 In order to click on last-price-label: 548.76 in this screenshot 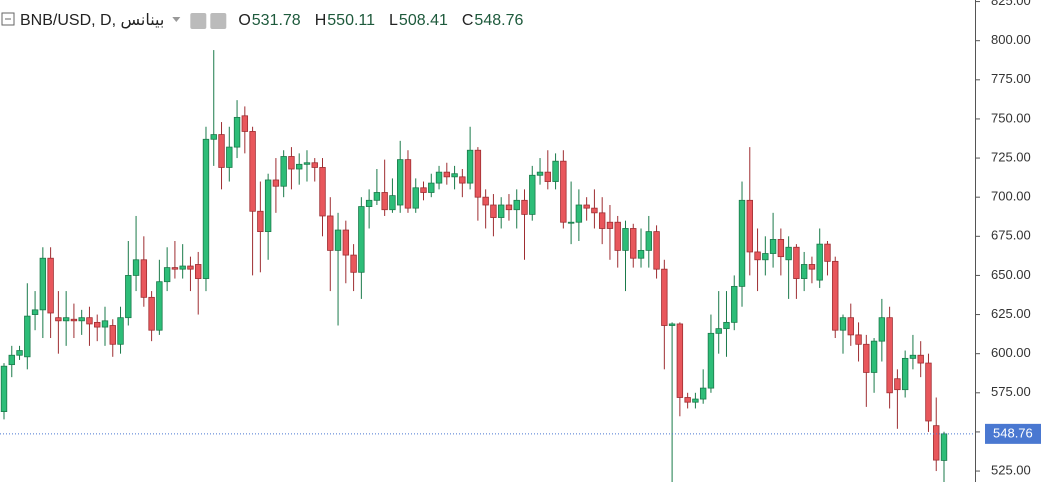, I will do `click(1013, 432)`.